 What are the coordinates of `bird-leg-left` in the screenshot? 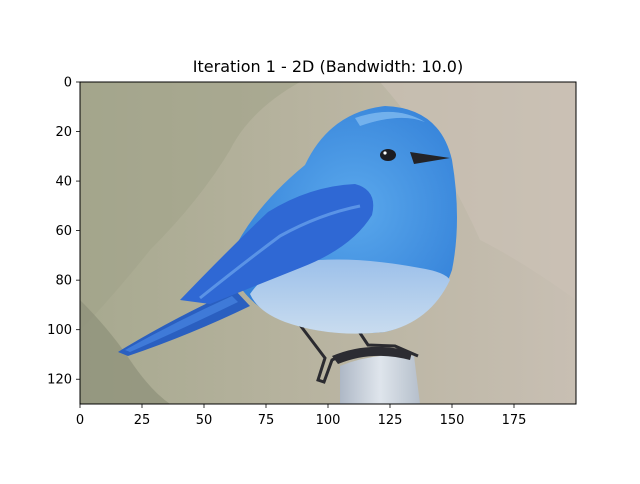 It's located at (319, 354).